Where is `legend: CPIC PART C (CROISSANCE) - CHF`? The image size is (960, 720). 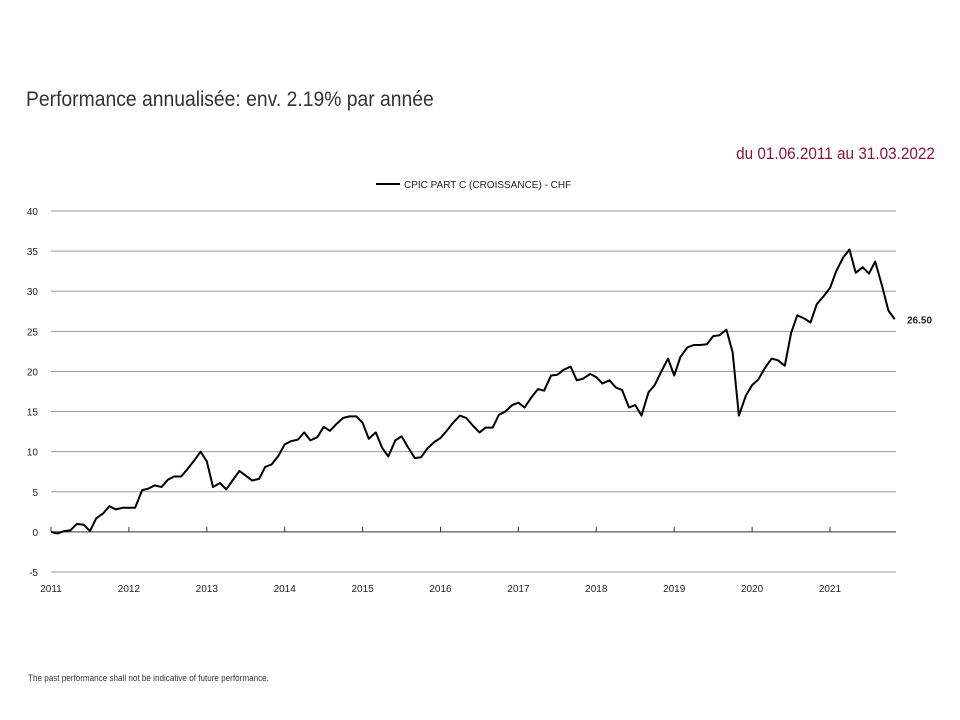 legend: CPIC PART C (CROISSANCE) - CHF is located at coordinates (473, 185).